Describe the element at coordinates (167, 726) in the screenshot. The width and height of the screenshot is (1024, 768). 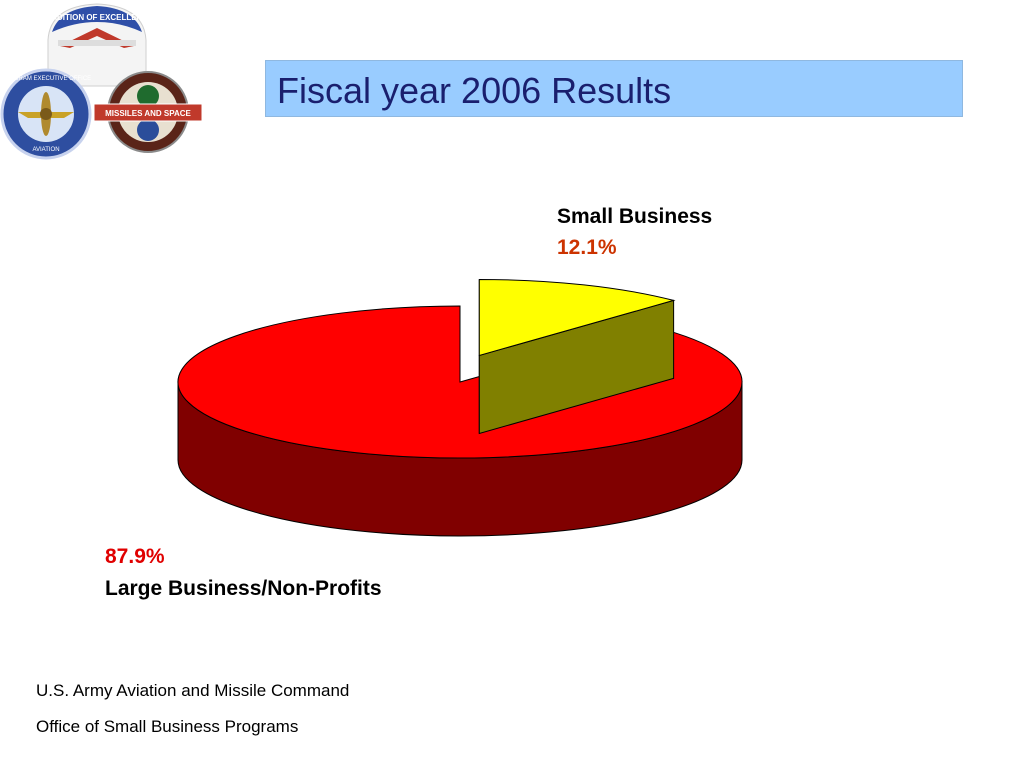
I see `footer-office-line: Office of Small Business Programs` at that location.